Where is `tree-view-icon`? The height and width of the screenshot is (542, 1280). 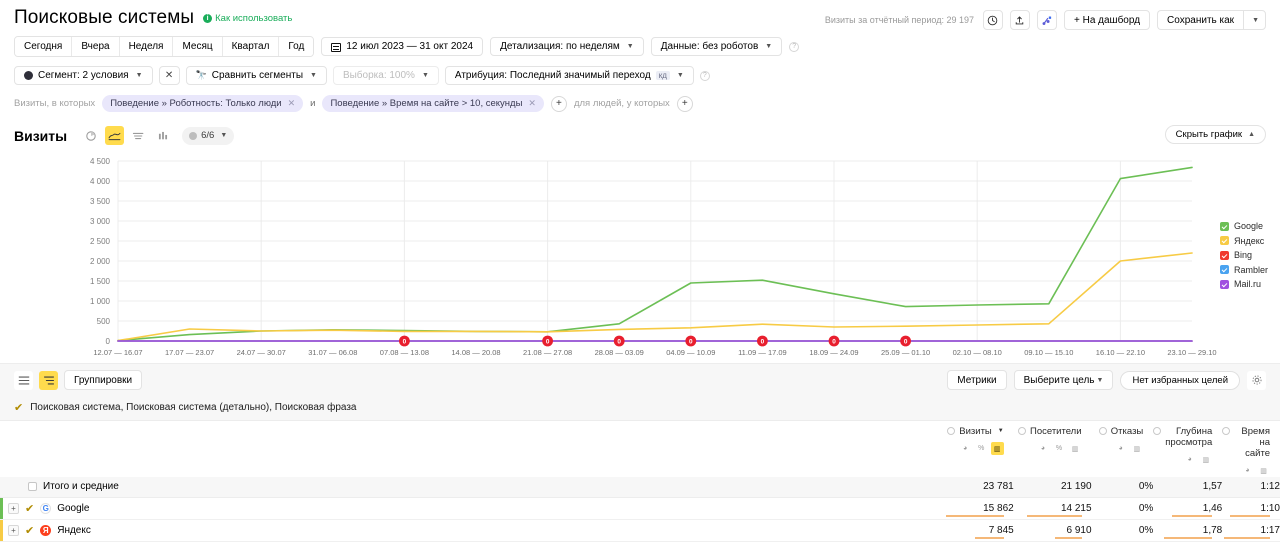 tree-view-icon is located at coordinates (48, 380).